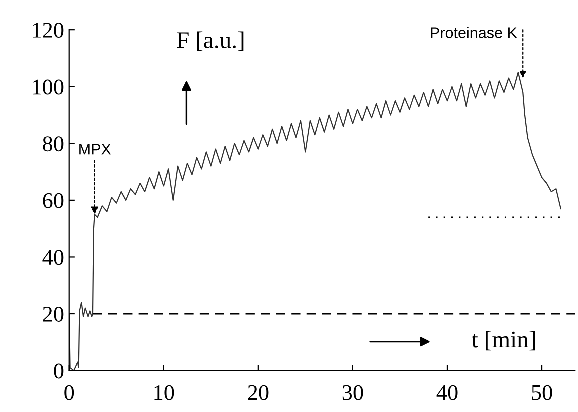 This screenshot has height=412, width=578. Describe the element at coordinates (164, 392) in the screenshot. I see `x-tick-label: 10` at that location.